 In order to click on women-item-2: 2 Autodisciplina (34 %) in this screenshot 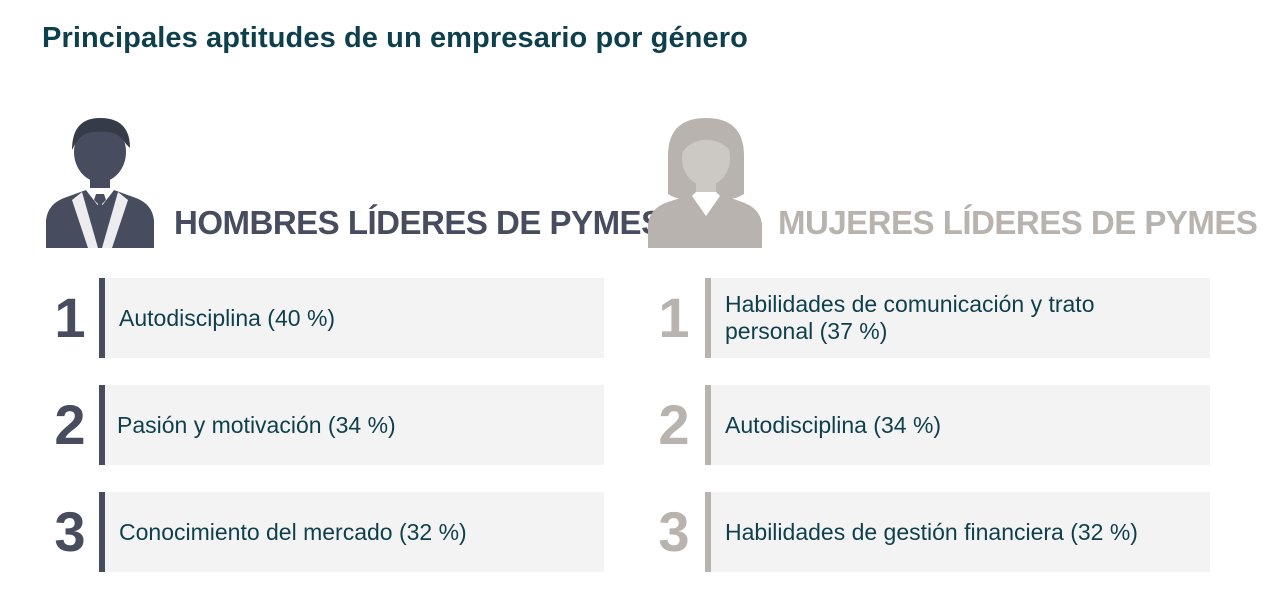, I will do `click(927, 425)`.